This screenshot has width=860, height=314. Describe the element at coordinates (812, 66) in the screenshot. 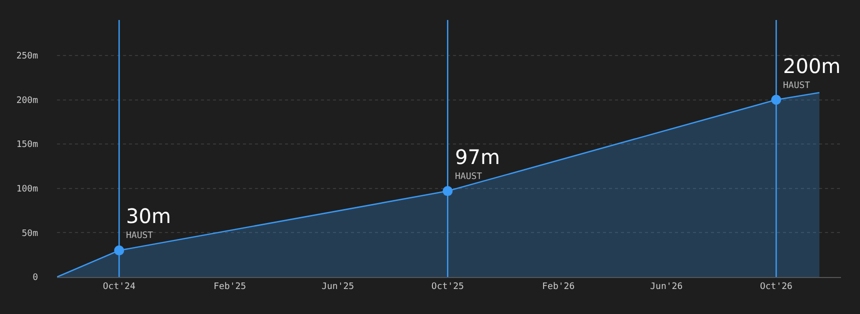

I see `data-label: 200m` at that location.